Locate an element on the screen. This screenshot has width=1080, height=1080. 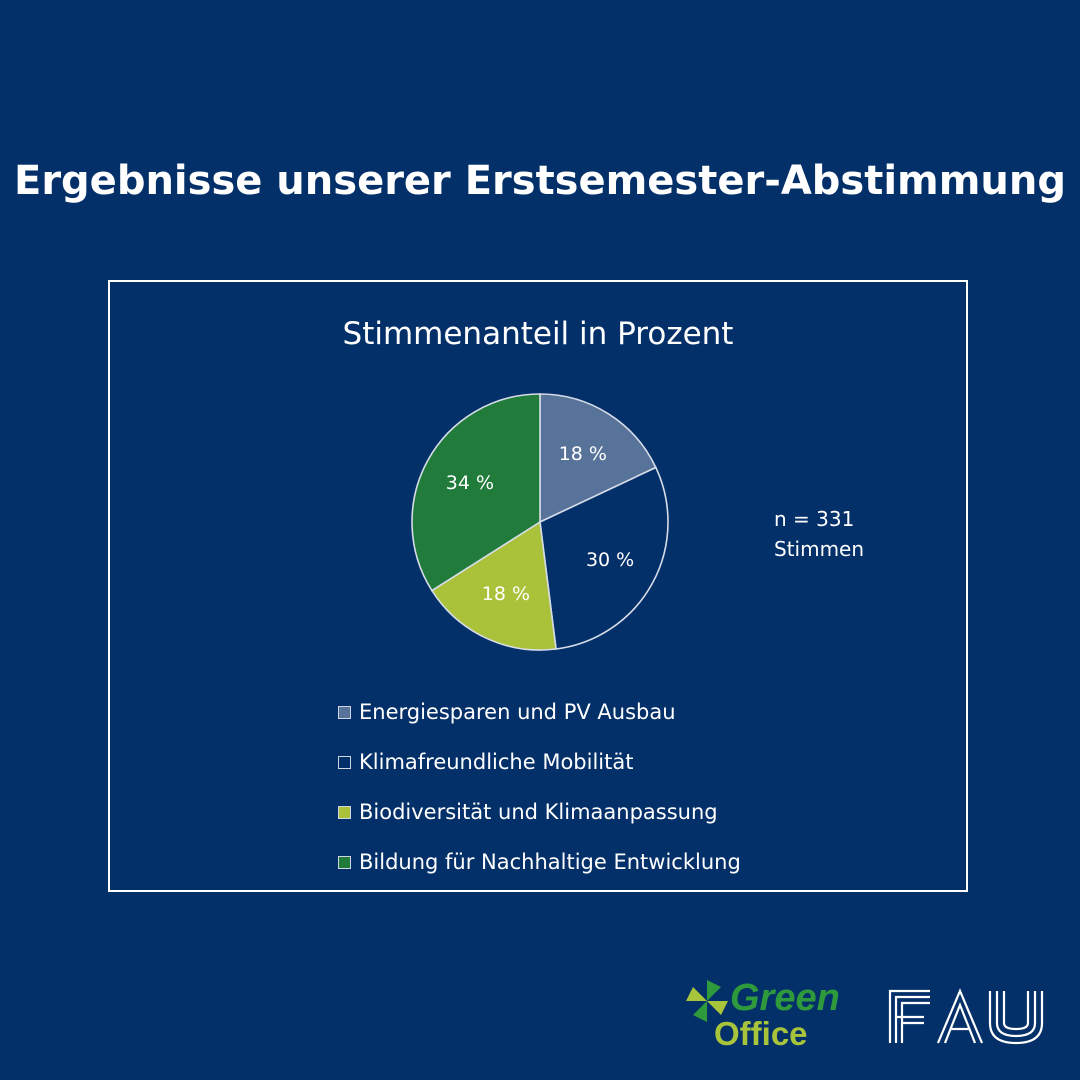
sample-size-count: n = 331 is located at coordinates (814, 519).